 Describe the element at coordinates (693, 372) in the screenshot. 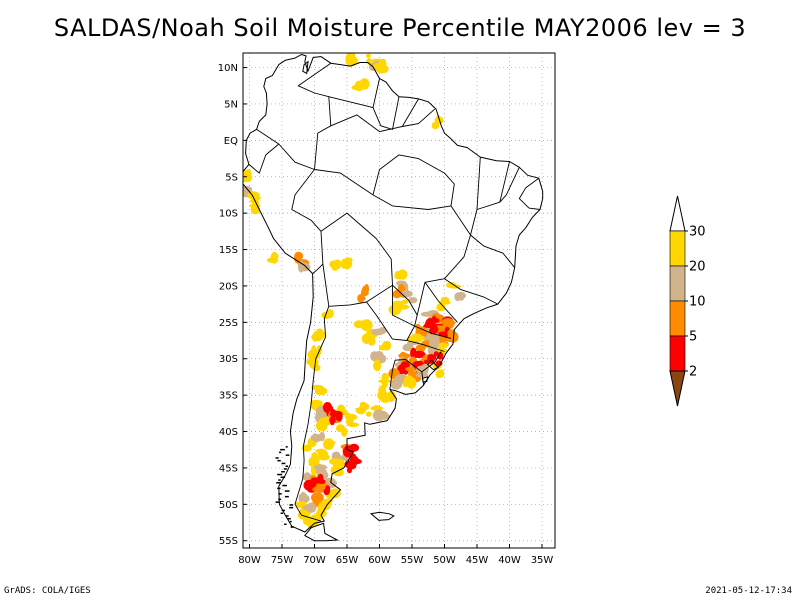

I see `colorbar-level-label: 2` at that location.